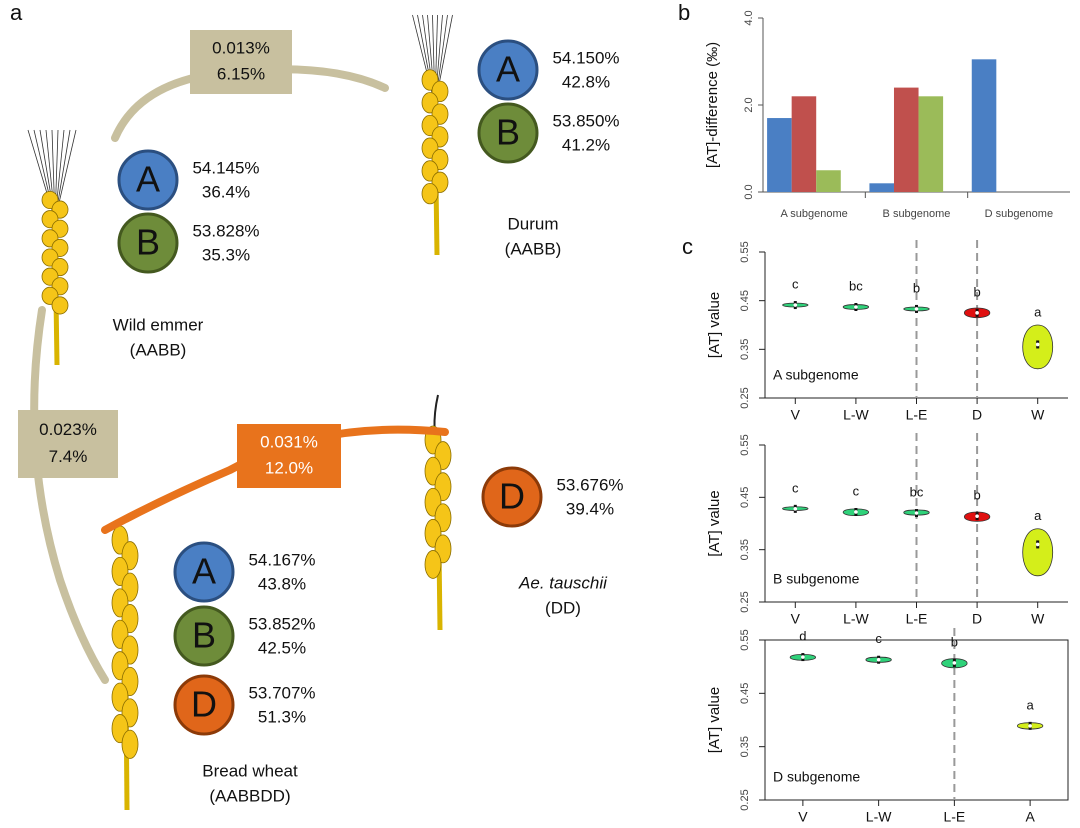 This screenshot has width=1080, height=828. I want to click on subgenome-value: 36.4%, so click(226, 191).